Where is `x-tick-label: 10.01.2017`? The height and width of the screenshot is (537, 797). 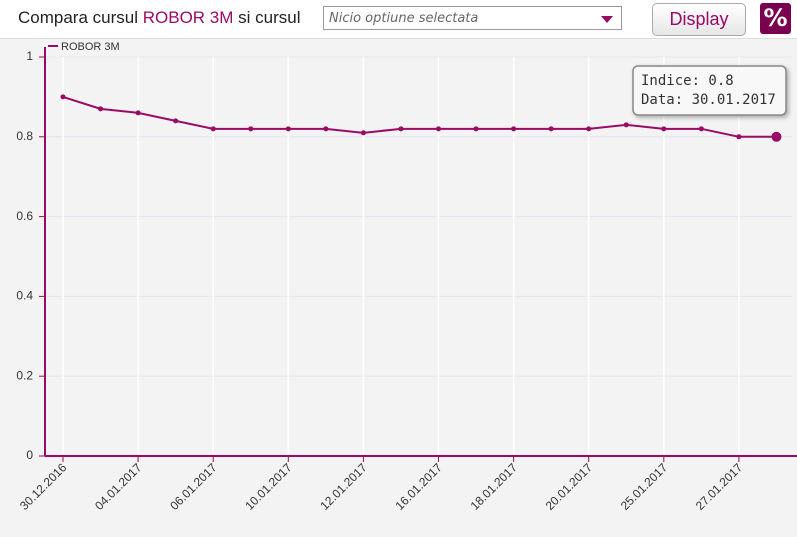 x-tick-label: 10.01.2017 is located at coordinates (268, 486).